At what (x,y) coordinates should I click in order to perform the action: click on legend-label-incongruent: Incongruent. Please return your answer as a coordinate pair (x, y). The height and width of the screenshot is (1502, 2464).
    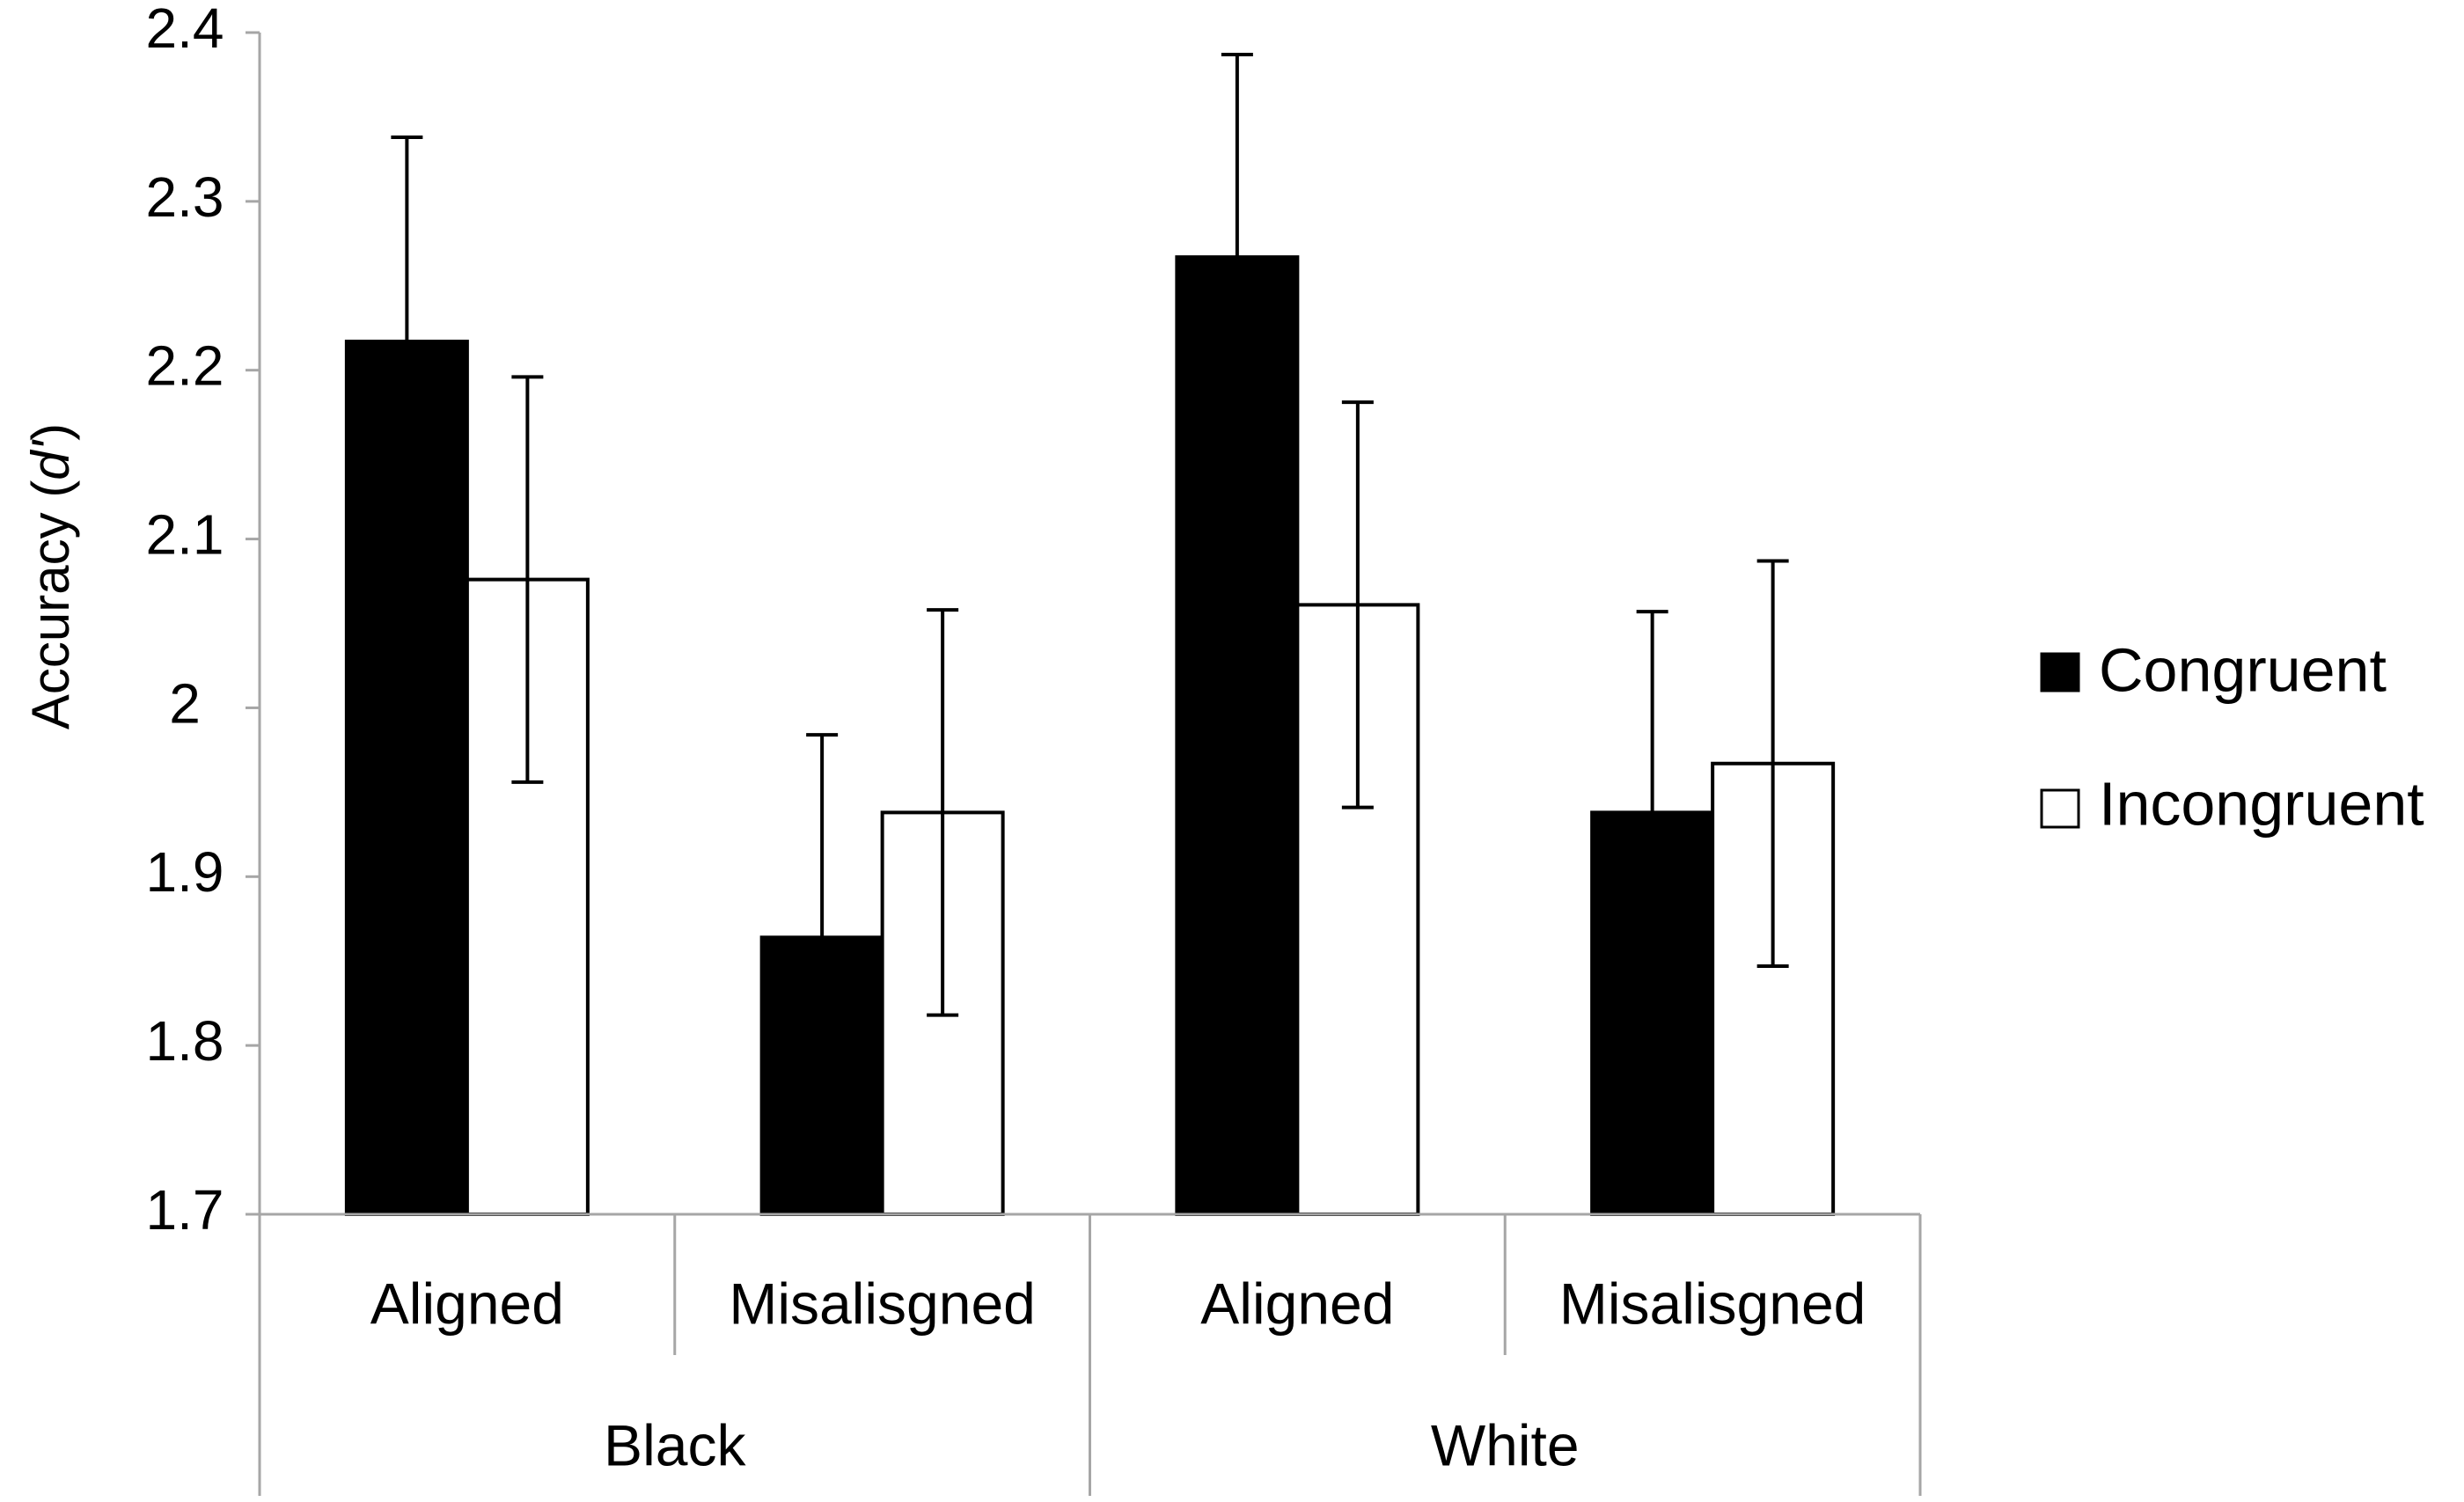
    Looking at the image, I should click on (2262, 803).